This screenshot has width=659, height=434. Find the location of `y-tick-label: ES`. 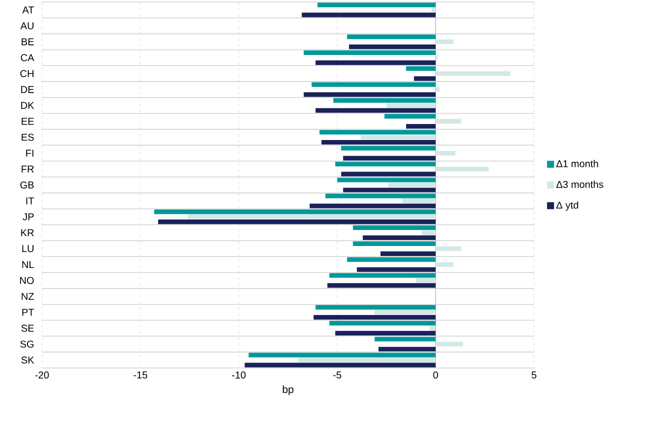

y-tick-label: ES is located at coordinates (28, 137).